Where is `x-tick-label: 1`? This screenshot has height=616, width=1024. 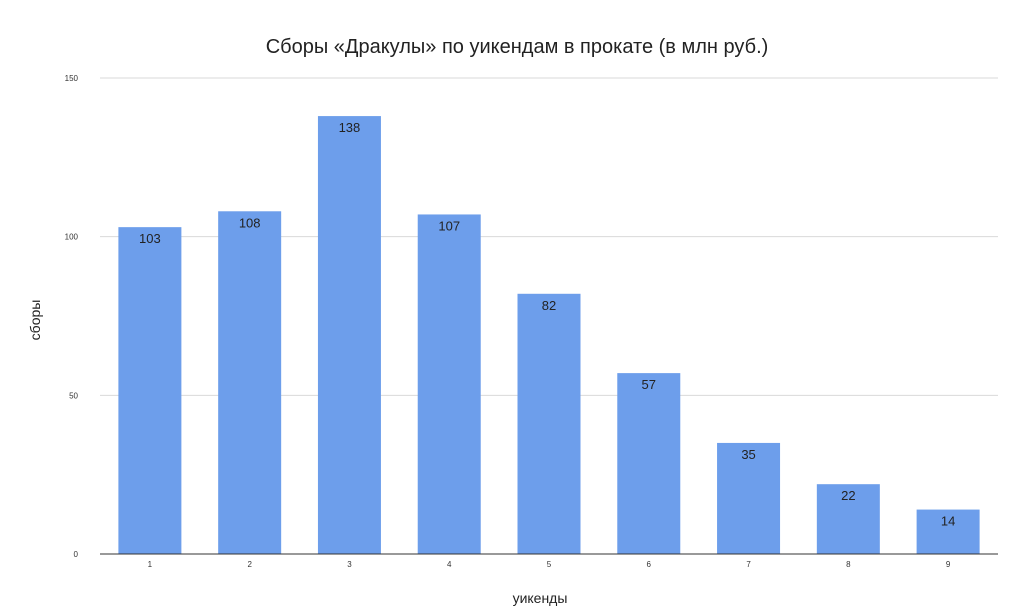 x-tick-label: 1 is located at coordinates (150, 564).